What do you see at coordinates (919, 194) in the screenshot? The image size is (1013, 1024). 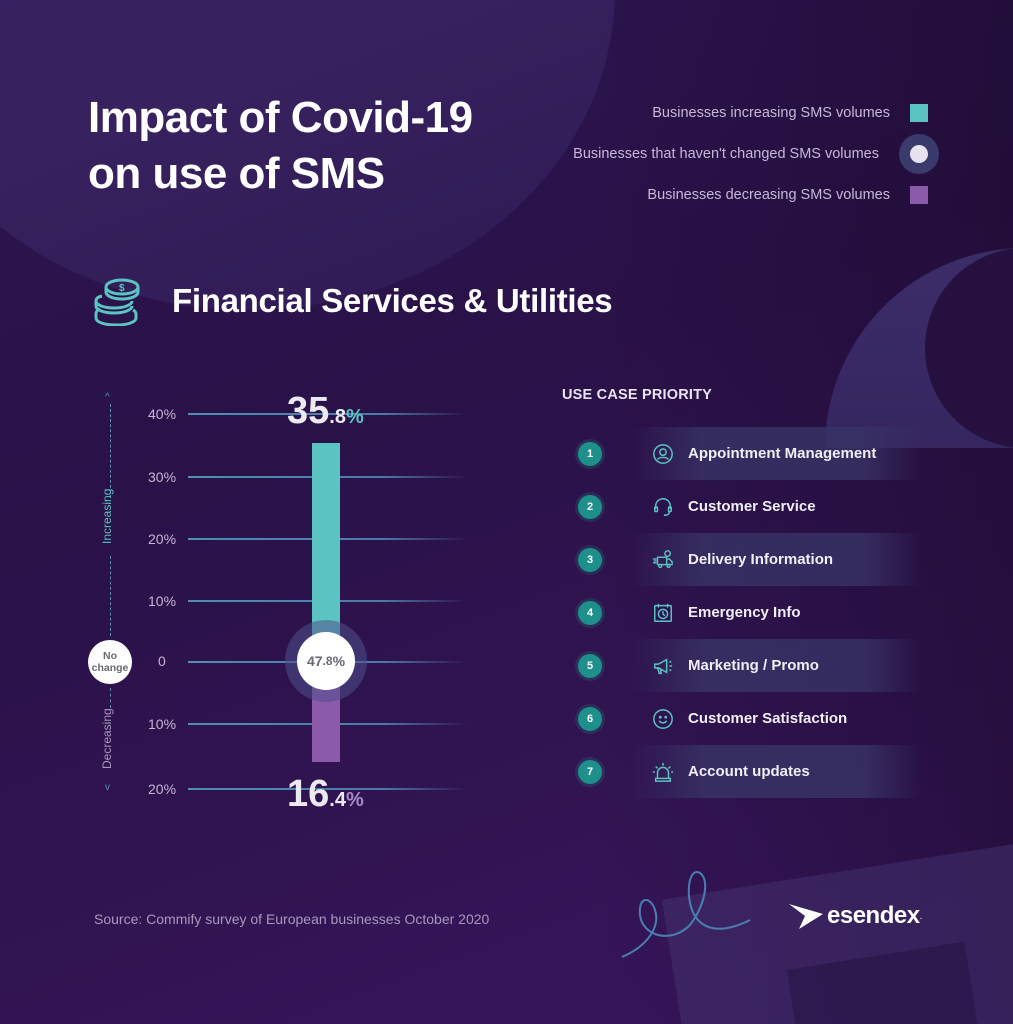 I see `purple-square-icon` at bounding box center [919, 194].